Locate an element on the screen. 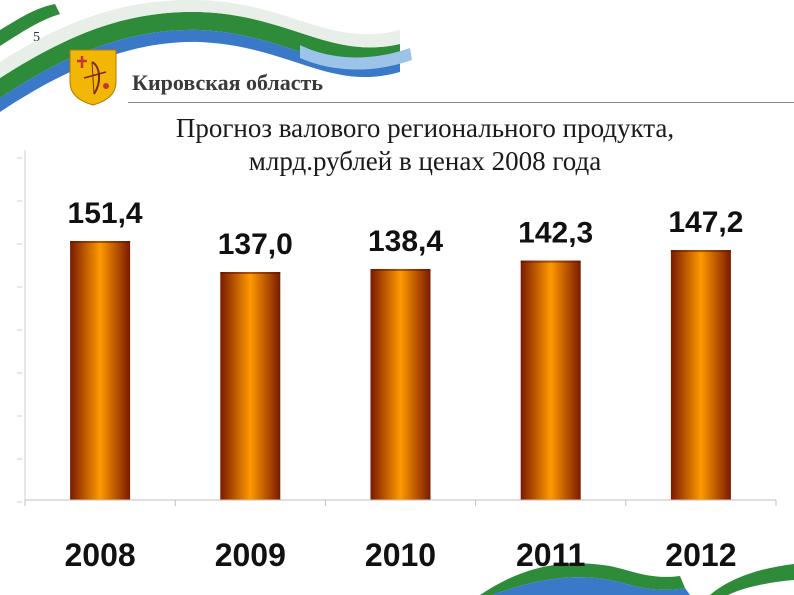 This screenshot has height=595, width=794. value-label-2011: 142,3 is located at coordinates (555, 233).